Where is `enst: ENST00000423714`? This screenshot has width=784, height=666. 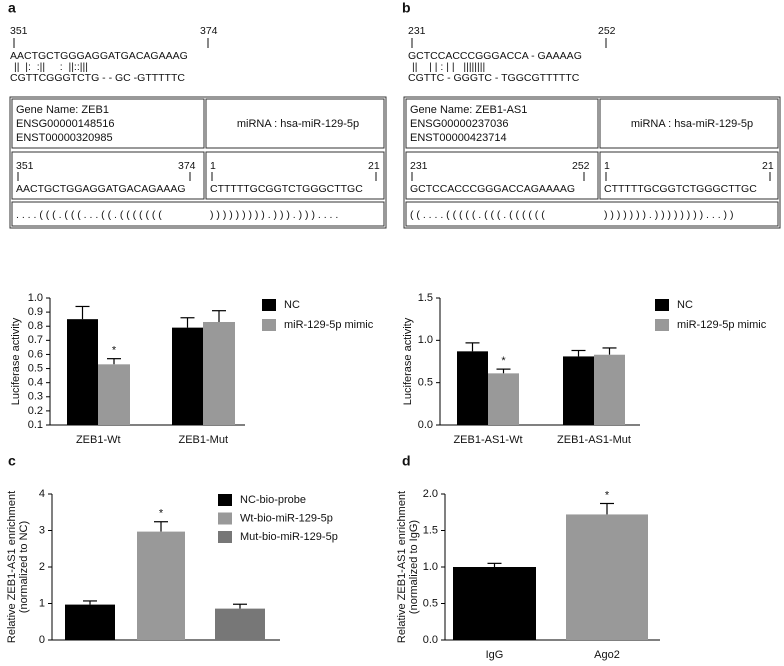
enst: ENST00000423714 is located at coordinates (458, 138).